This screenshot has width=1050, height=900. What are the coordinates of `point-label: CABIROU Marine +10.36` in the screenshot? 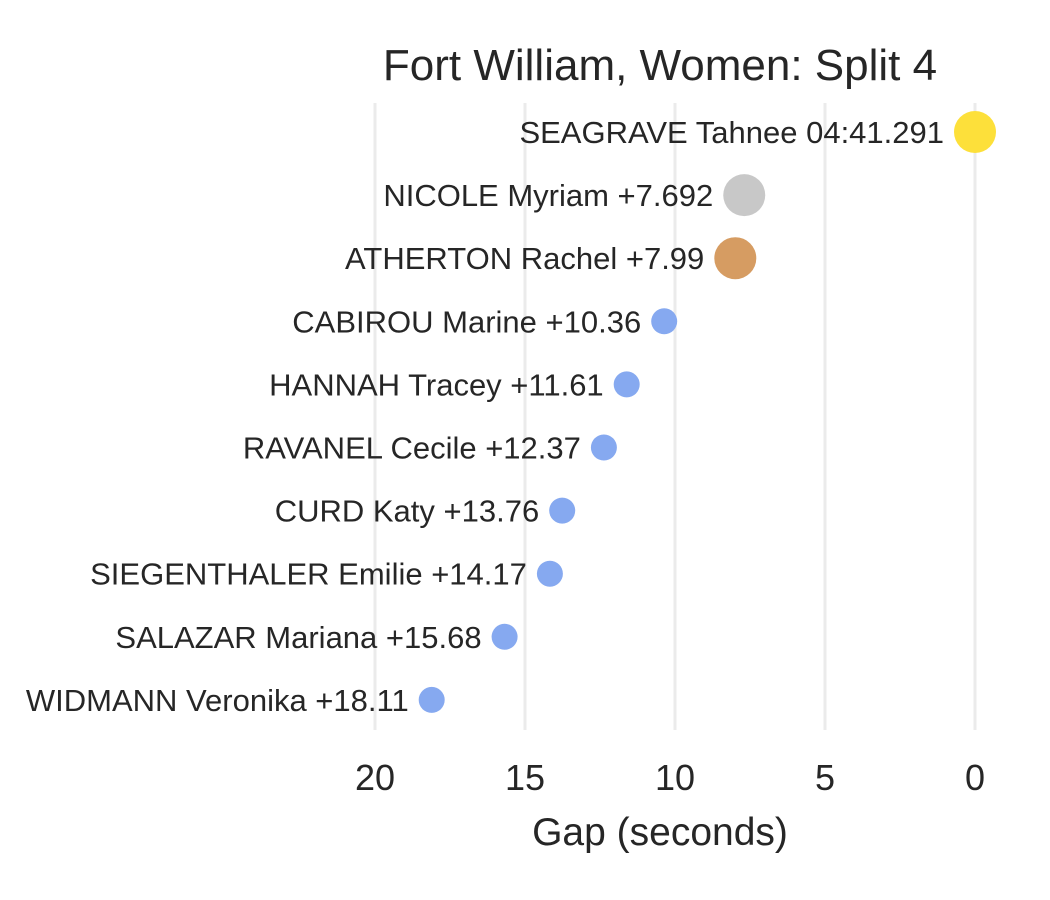 It's located at (466, 321).